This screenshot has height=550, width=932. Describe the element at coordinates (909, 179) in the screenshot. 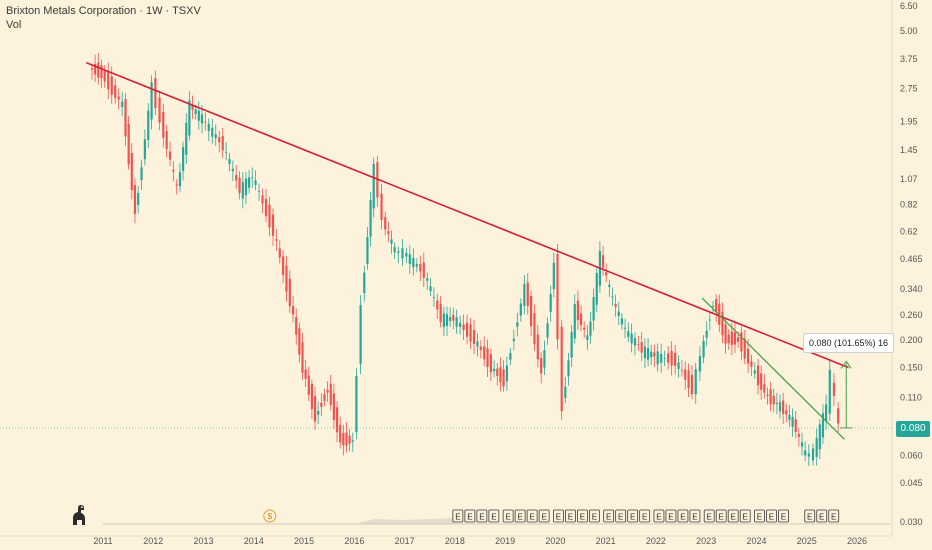

I see `y-tick-label: 1.07` at that location.